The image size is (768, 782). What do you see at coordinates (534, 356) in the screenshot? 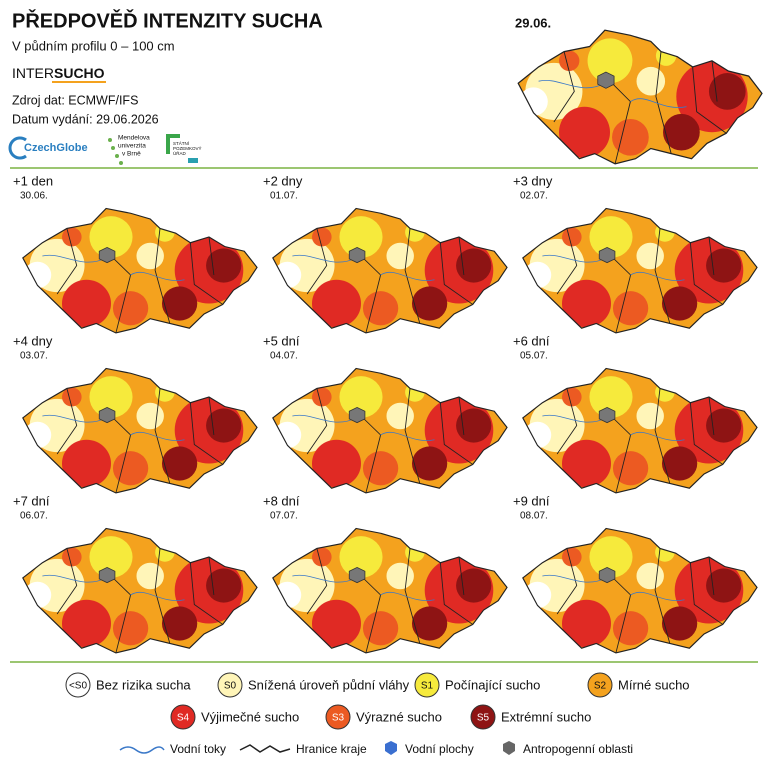
I see `forecast-date: 05.07.` at bounding box center [534, 356].